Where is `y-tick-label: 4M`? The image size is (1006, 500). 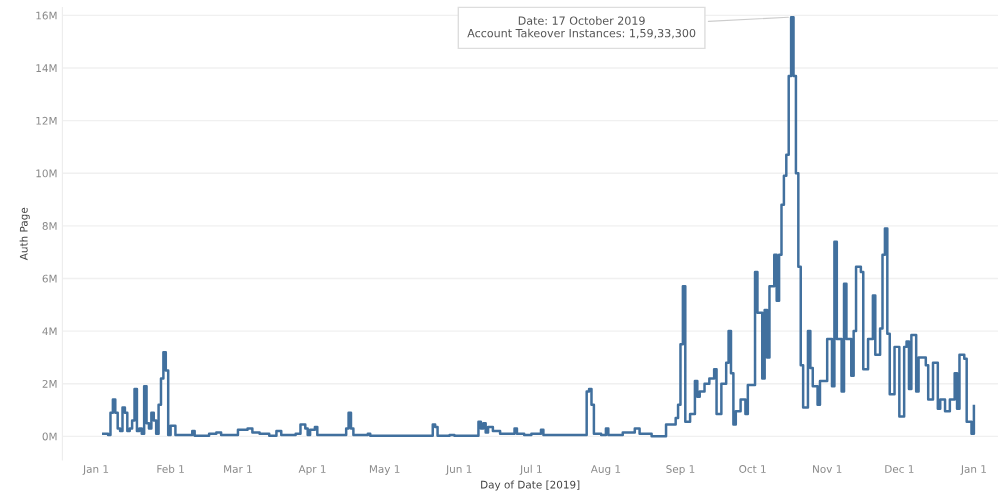
y-tick-label: 4M is located at coordinates (49, 331).